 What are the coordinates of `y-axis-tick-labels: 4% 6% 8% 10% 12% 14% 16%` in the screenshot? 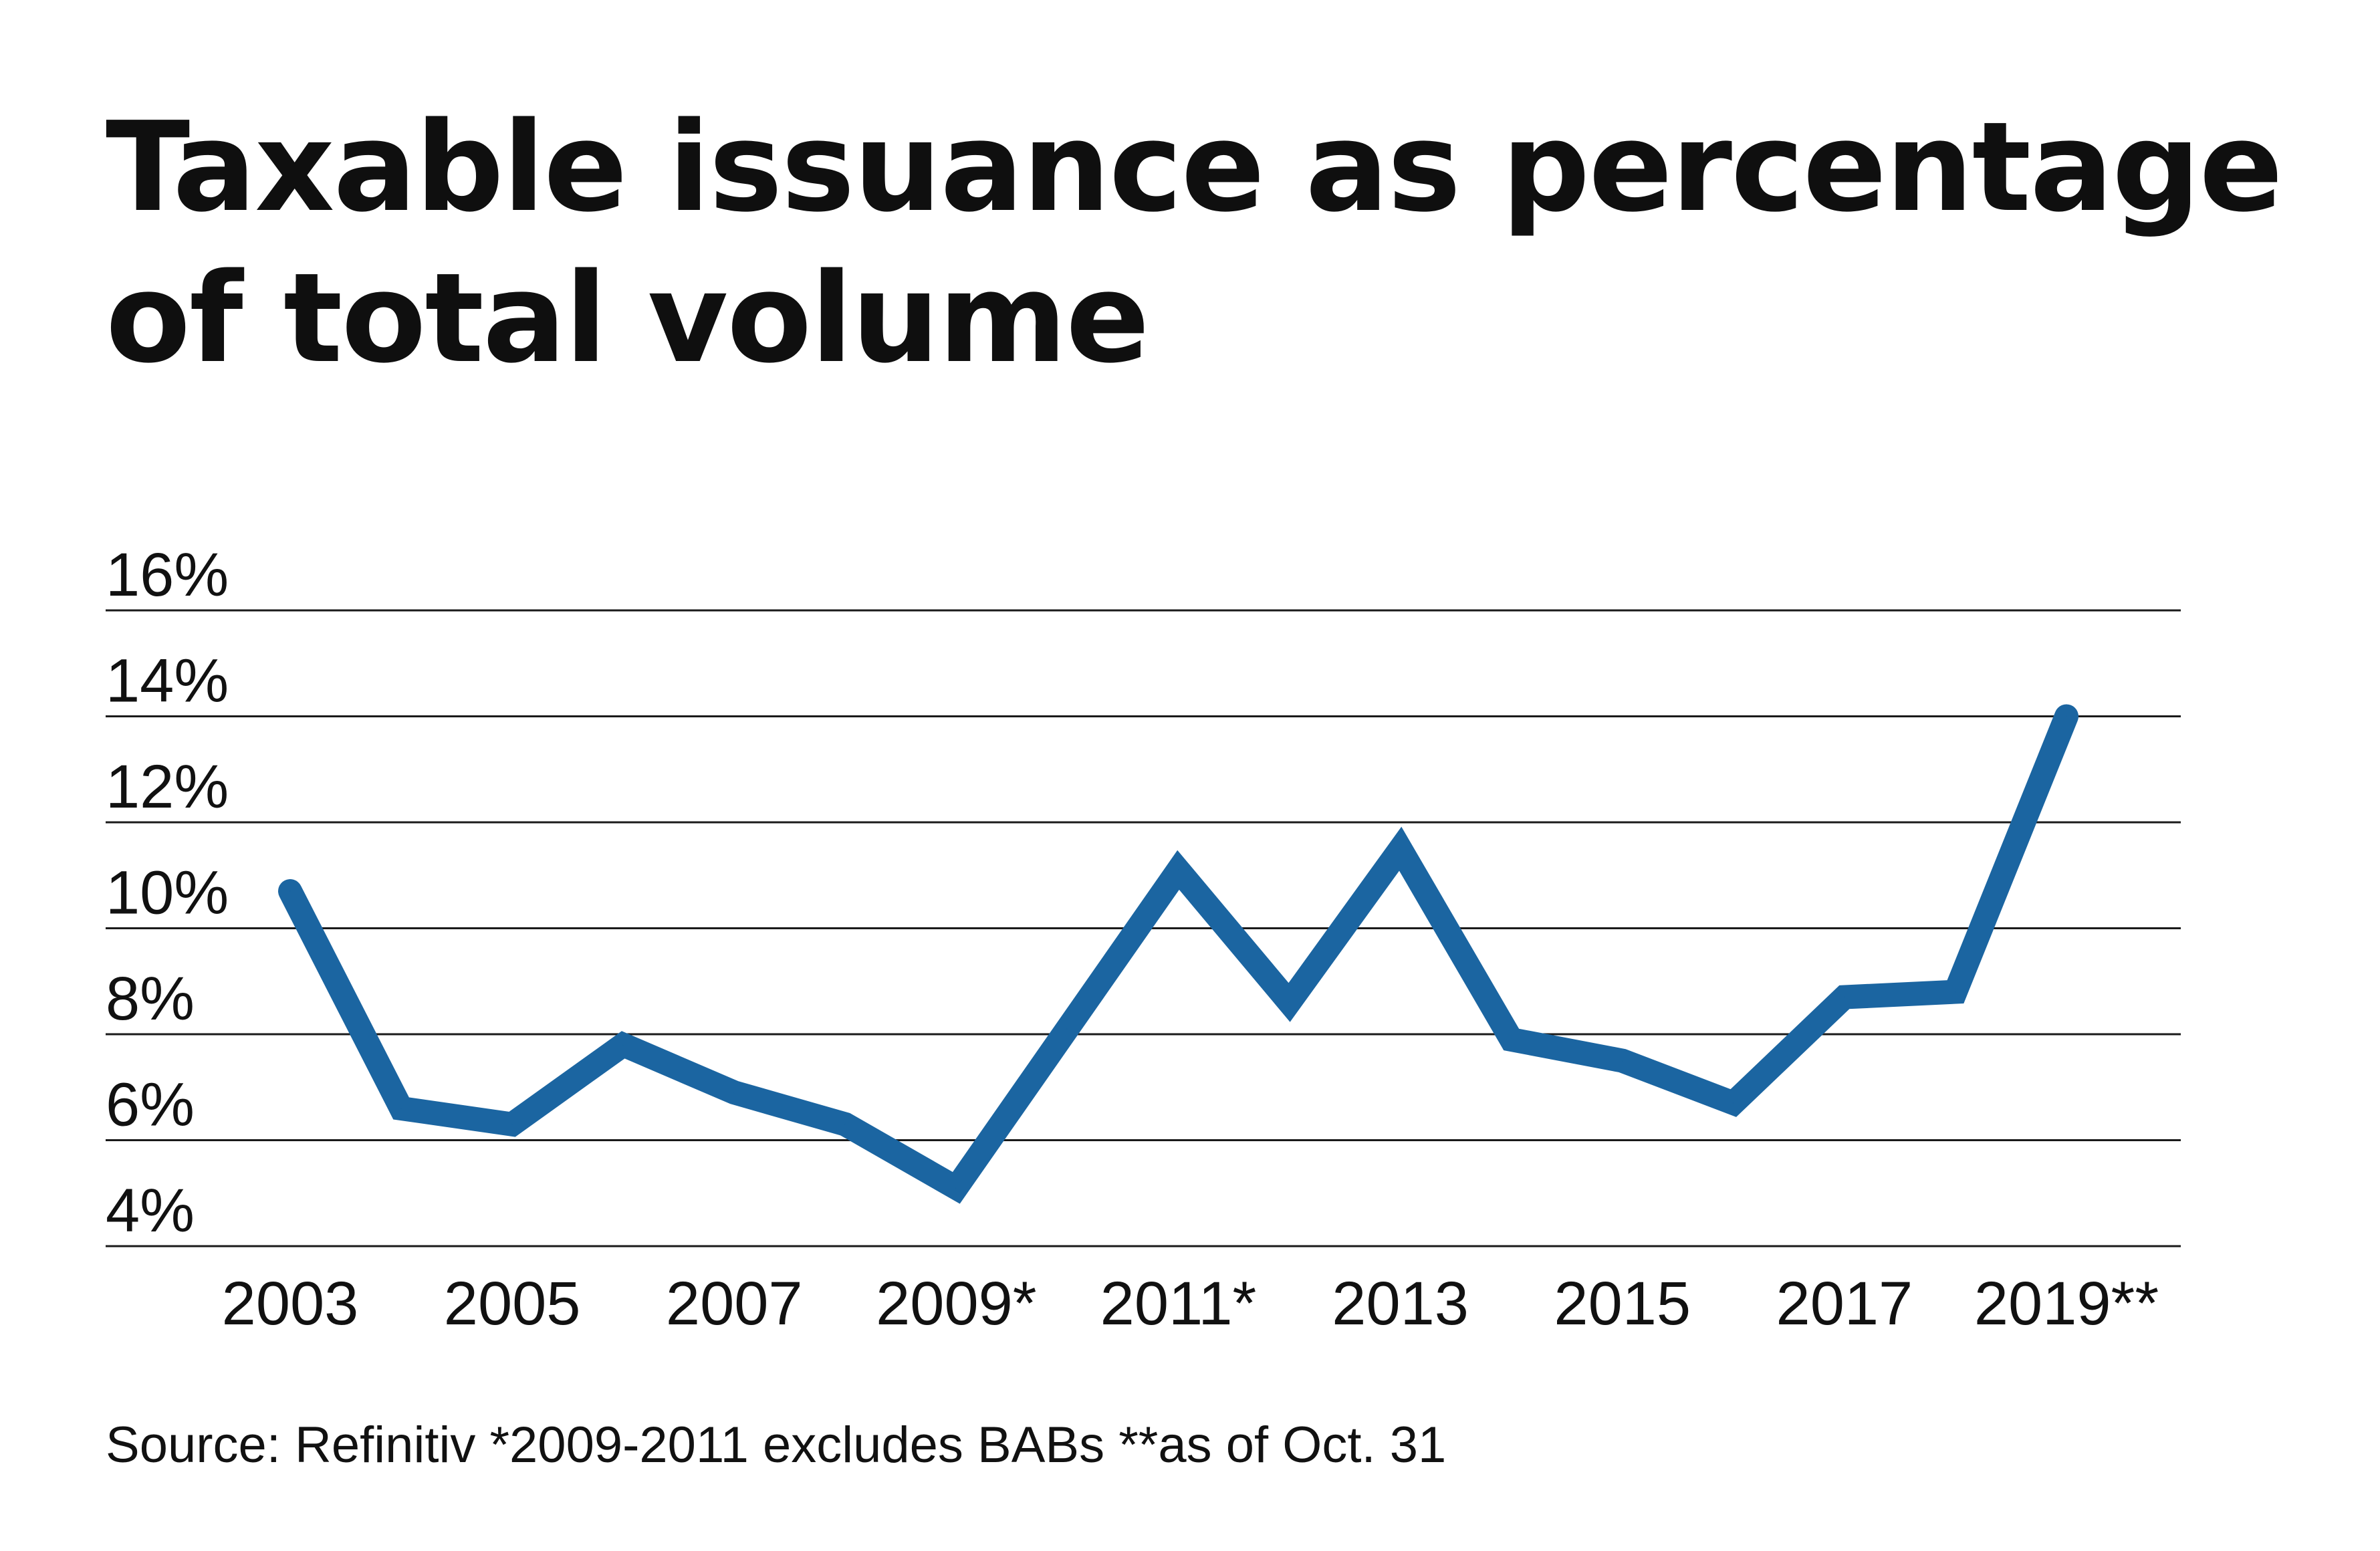 It's located at (167, 893).